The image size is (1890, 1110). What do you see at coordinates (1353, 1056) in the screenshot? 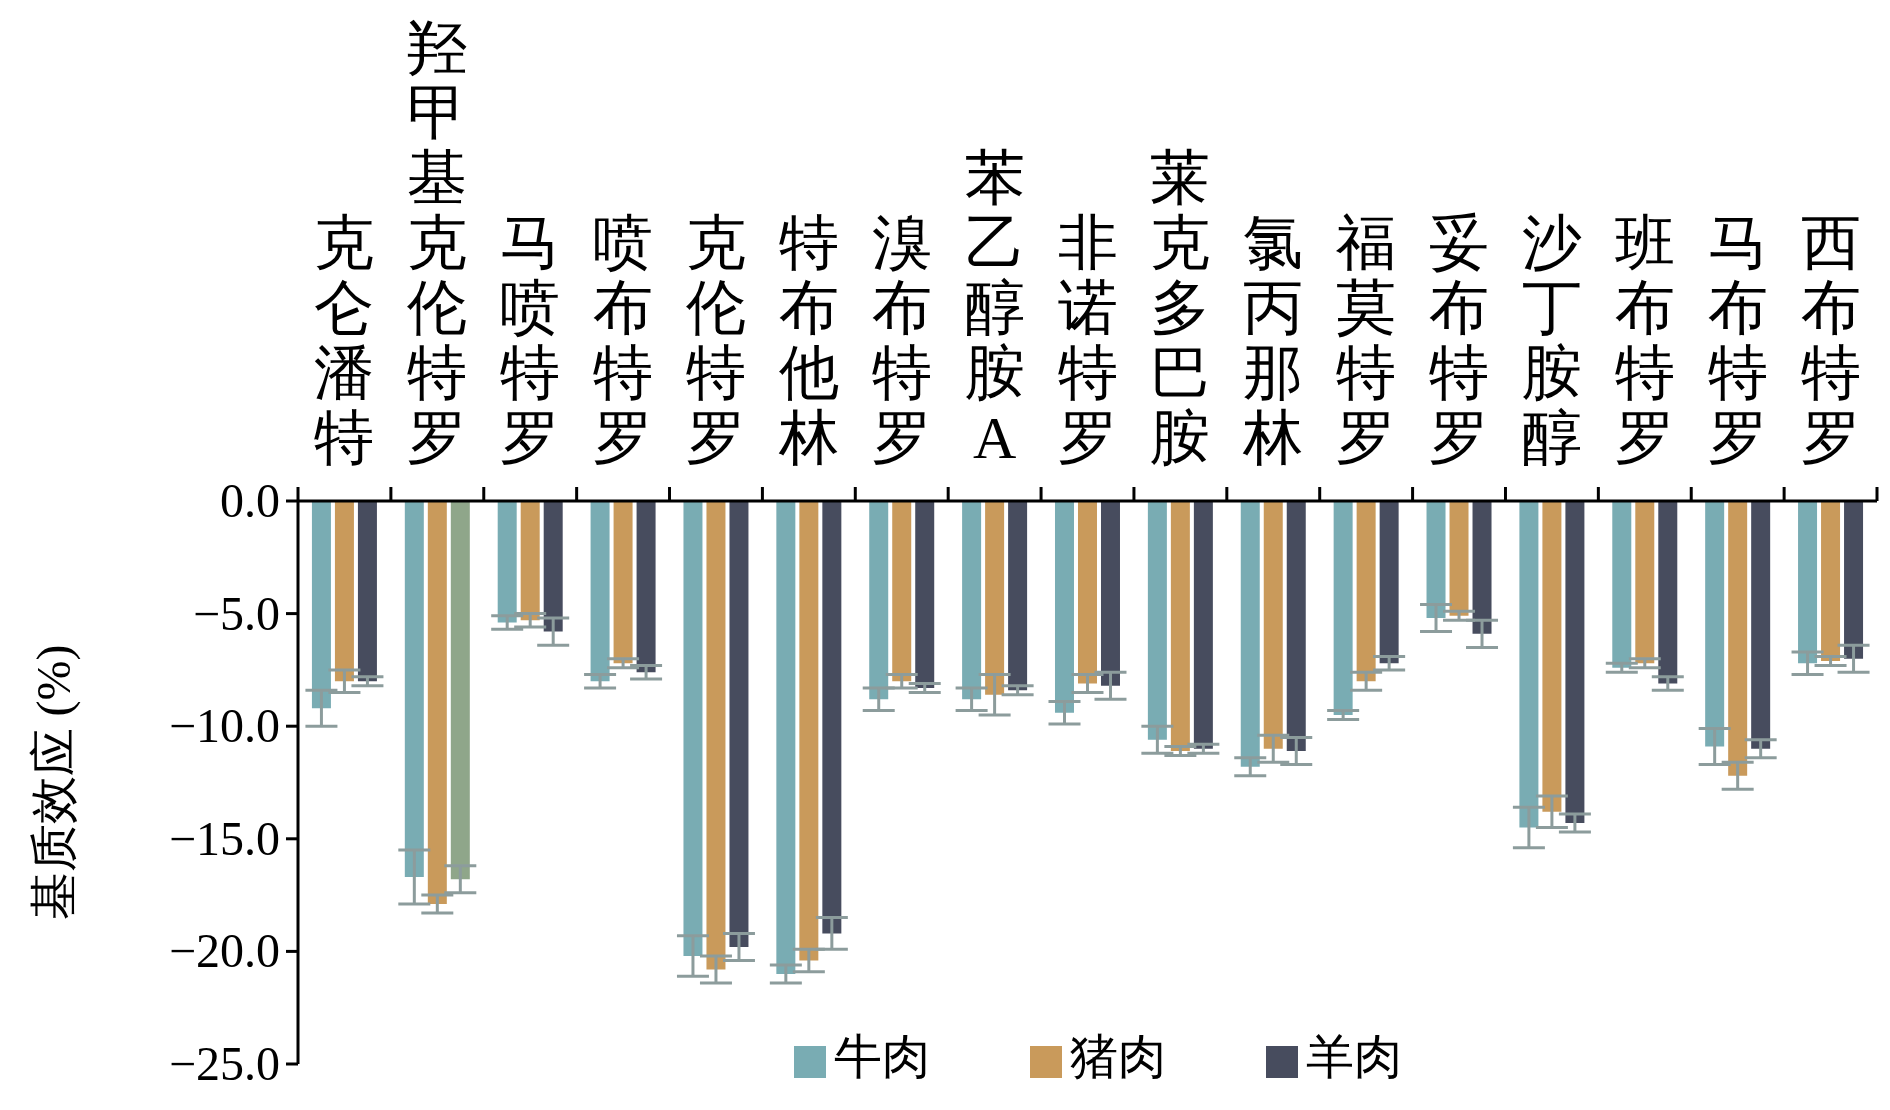
I see `legend-label: 羊肉` at bounding box center [1353, 1056].